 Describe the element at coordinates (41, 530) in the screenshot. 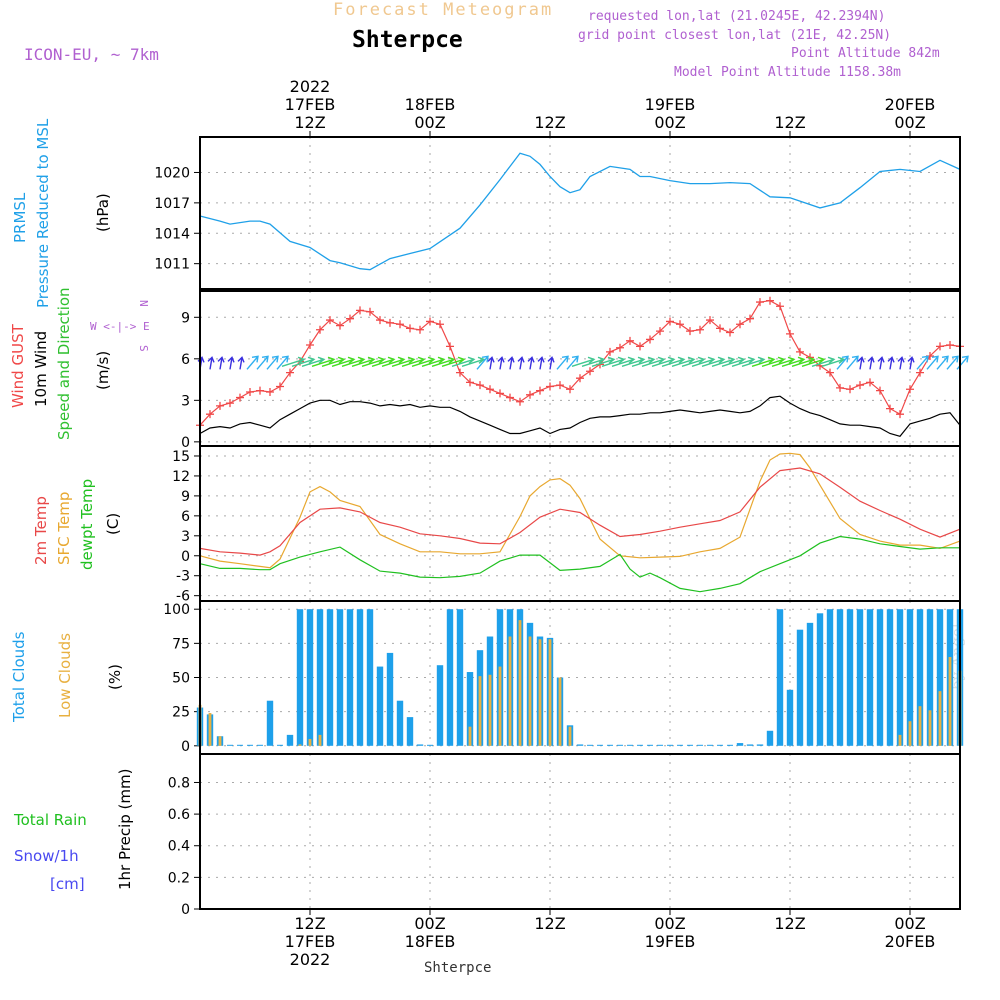

I see `temp-2m-label: 2m Temp` at that location.